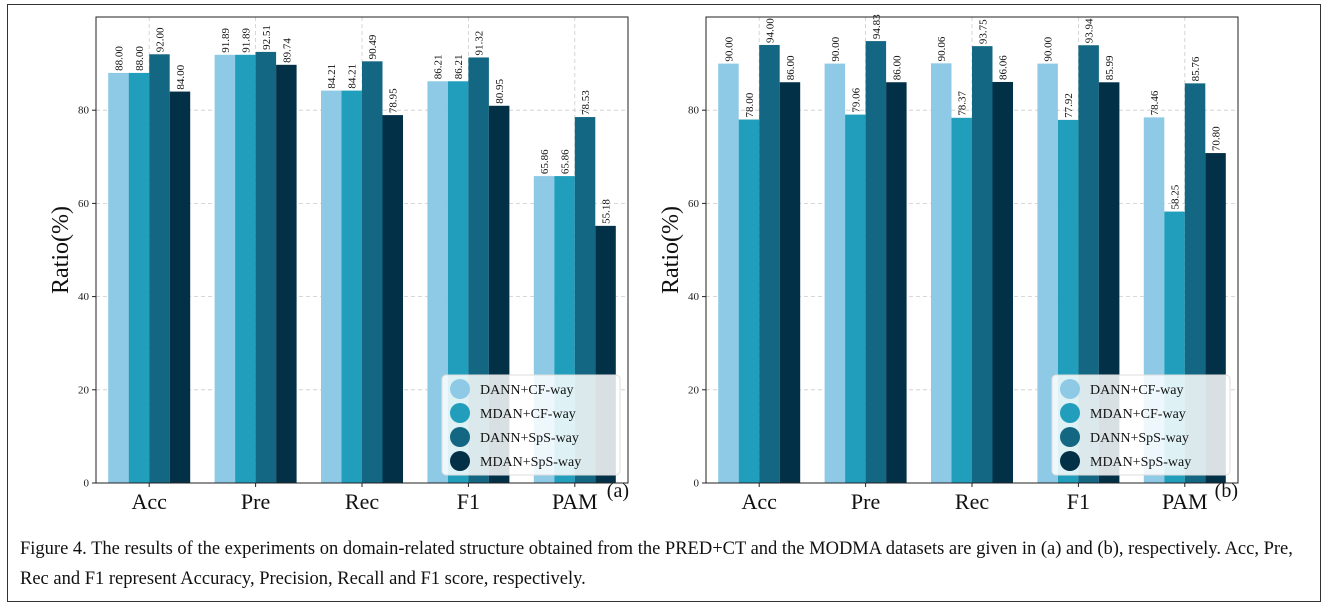 The height and width of the screenshot is (609, 1330). Describe the element at coordinates (1176, 196) in the screenshot. I see `bar-value-label: 58.25` at that location.